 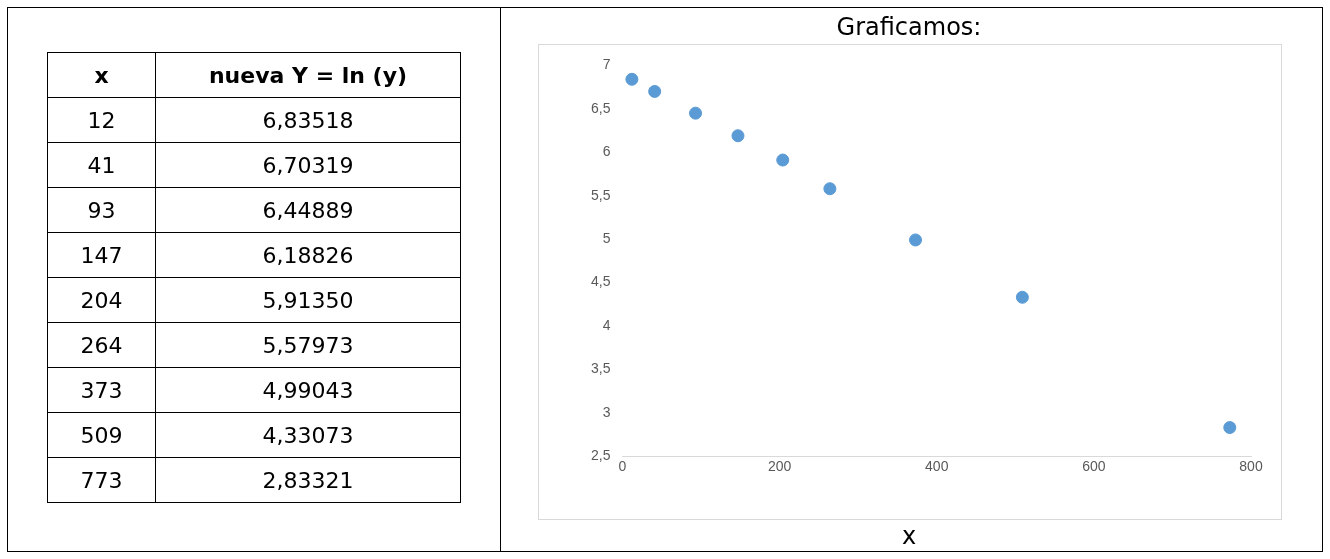 I want to click on text: 6,18826, so click(x=308, y=255).